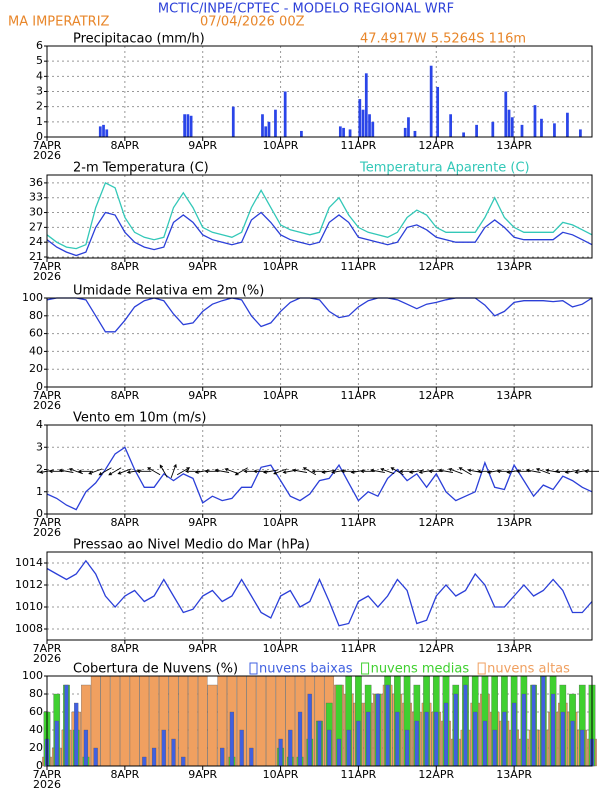  I want to click on y-tick-label: 36, so click(36, 182).